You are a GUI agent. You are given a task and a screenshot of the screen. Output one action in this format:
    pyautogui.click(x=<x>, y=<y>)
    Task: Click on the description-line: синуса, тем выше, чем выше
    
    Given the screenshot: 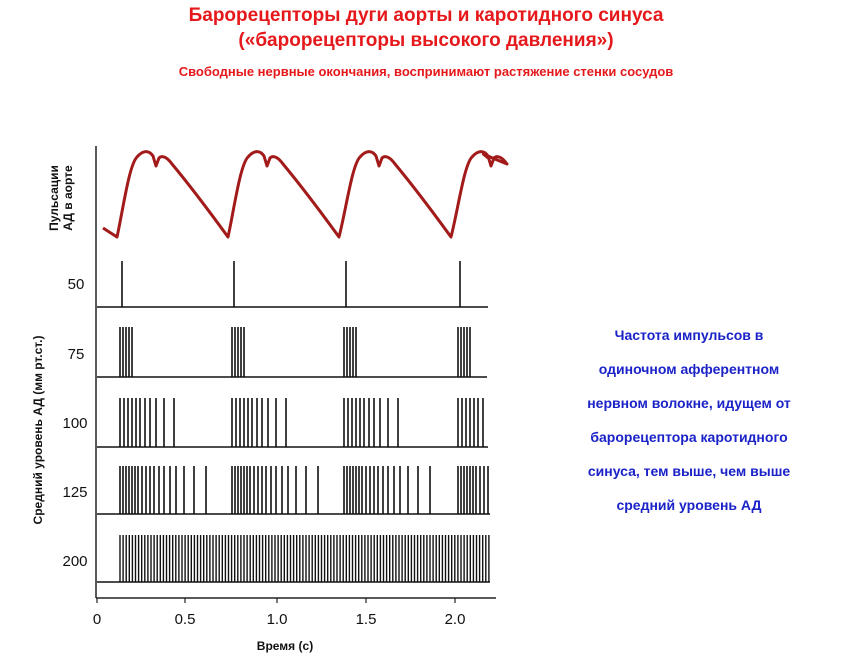 What is the action you would take?
    pyautogui.click(x=689, y=471)
    